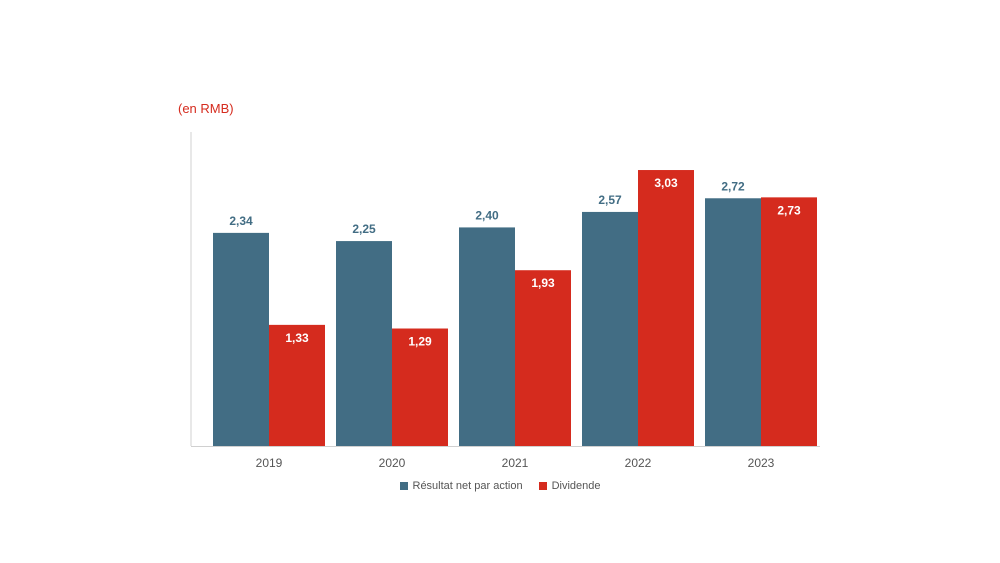  What do you see at coordinates (638, 463) in the screenshot?
I see `x-tick-label-2022: 2022` at bounding box center [638, 463].